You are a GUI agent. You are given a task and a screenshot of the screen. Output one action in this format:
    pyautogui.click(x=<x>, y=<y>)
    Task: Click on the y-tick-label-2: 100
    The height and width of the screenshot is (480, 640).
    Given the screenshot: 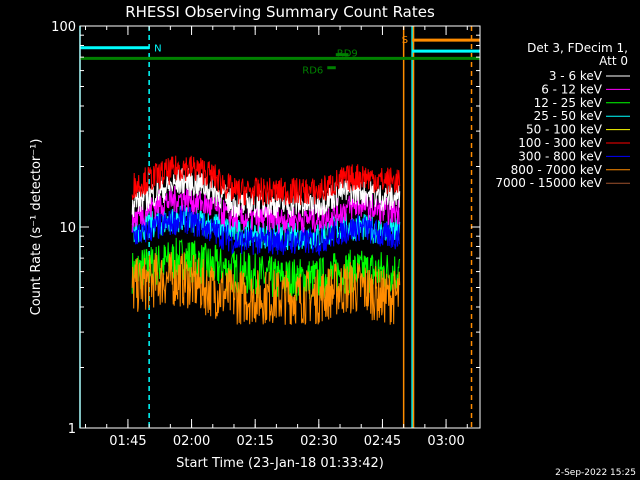 What is the action you would take?
    pyautogui.click(x=63, y=27)
    